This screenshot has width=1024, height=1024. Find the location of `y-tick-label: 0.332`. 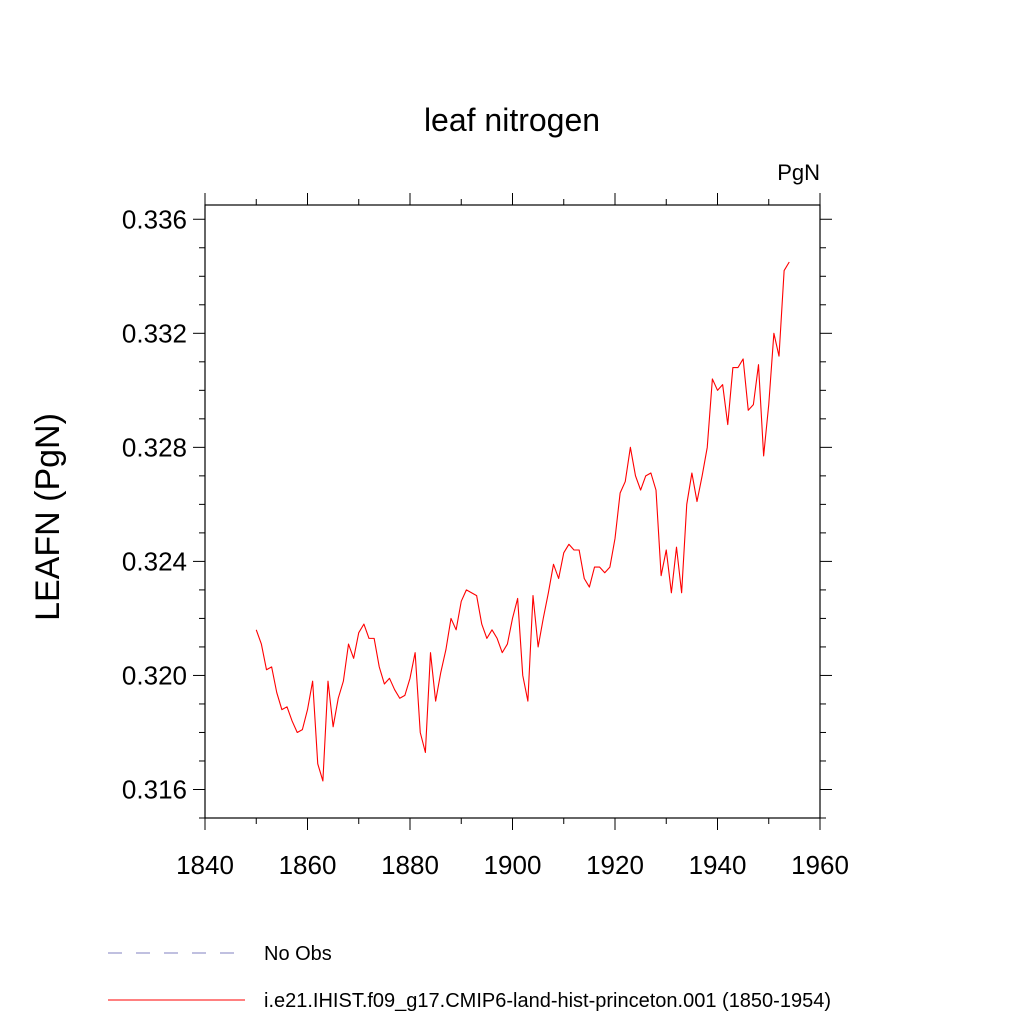

y-tick-label: 0.332 is located at coordinates (154, 333).